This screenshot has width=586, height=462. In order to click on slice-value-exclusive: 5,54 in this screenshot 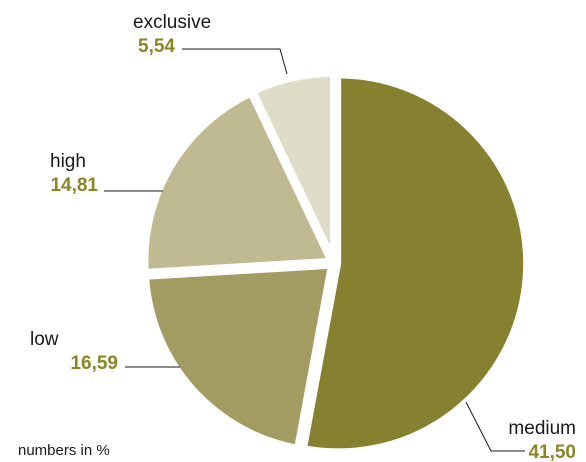, I will do `click(156, 46)`.